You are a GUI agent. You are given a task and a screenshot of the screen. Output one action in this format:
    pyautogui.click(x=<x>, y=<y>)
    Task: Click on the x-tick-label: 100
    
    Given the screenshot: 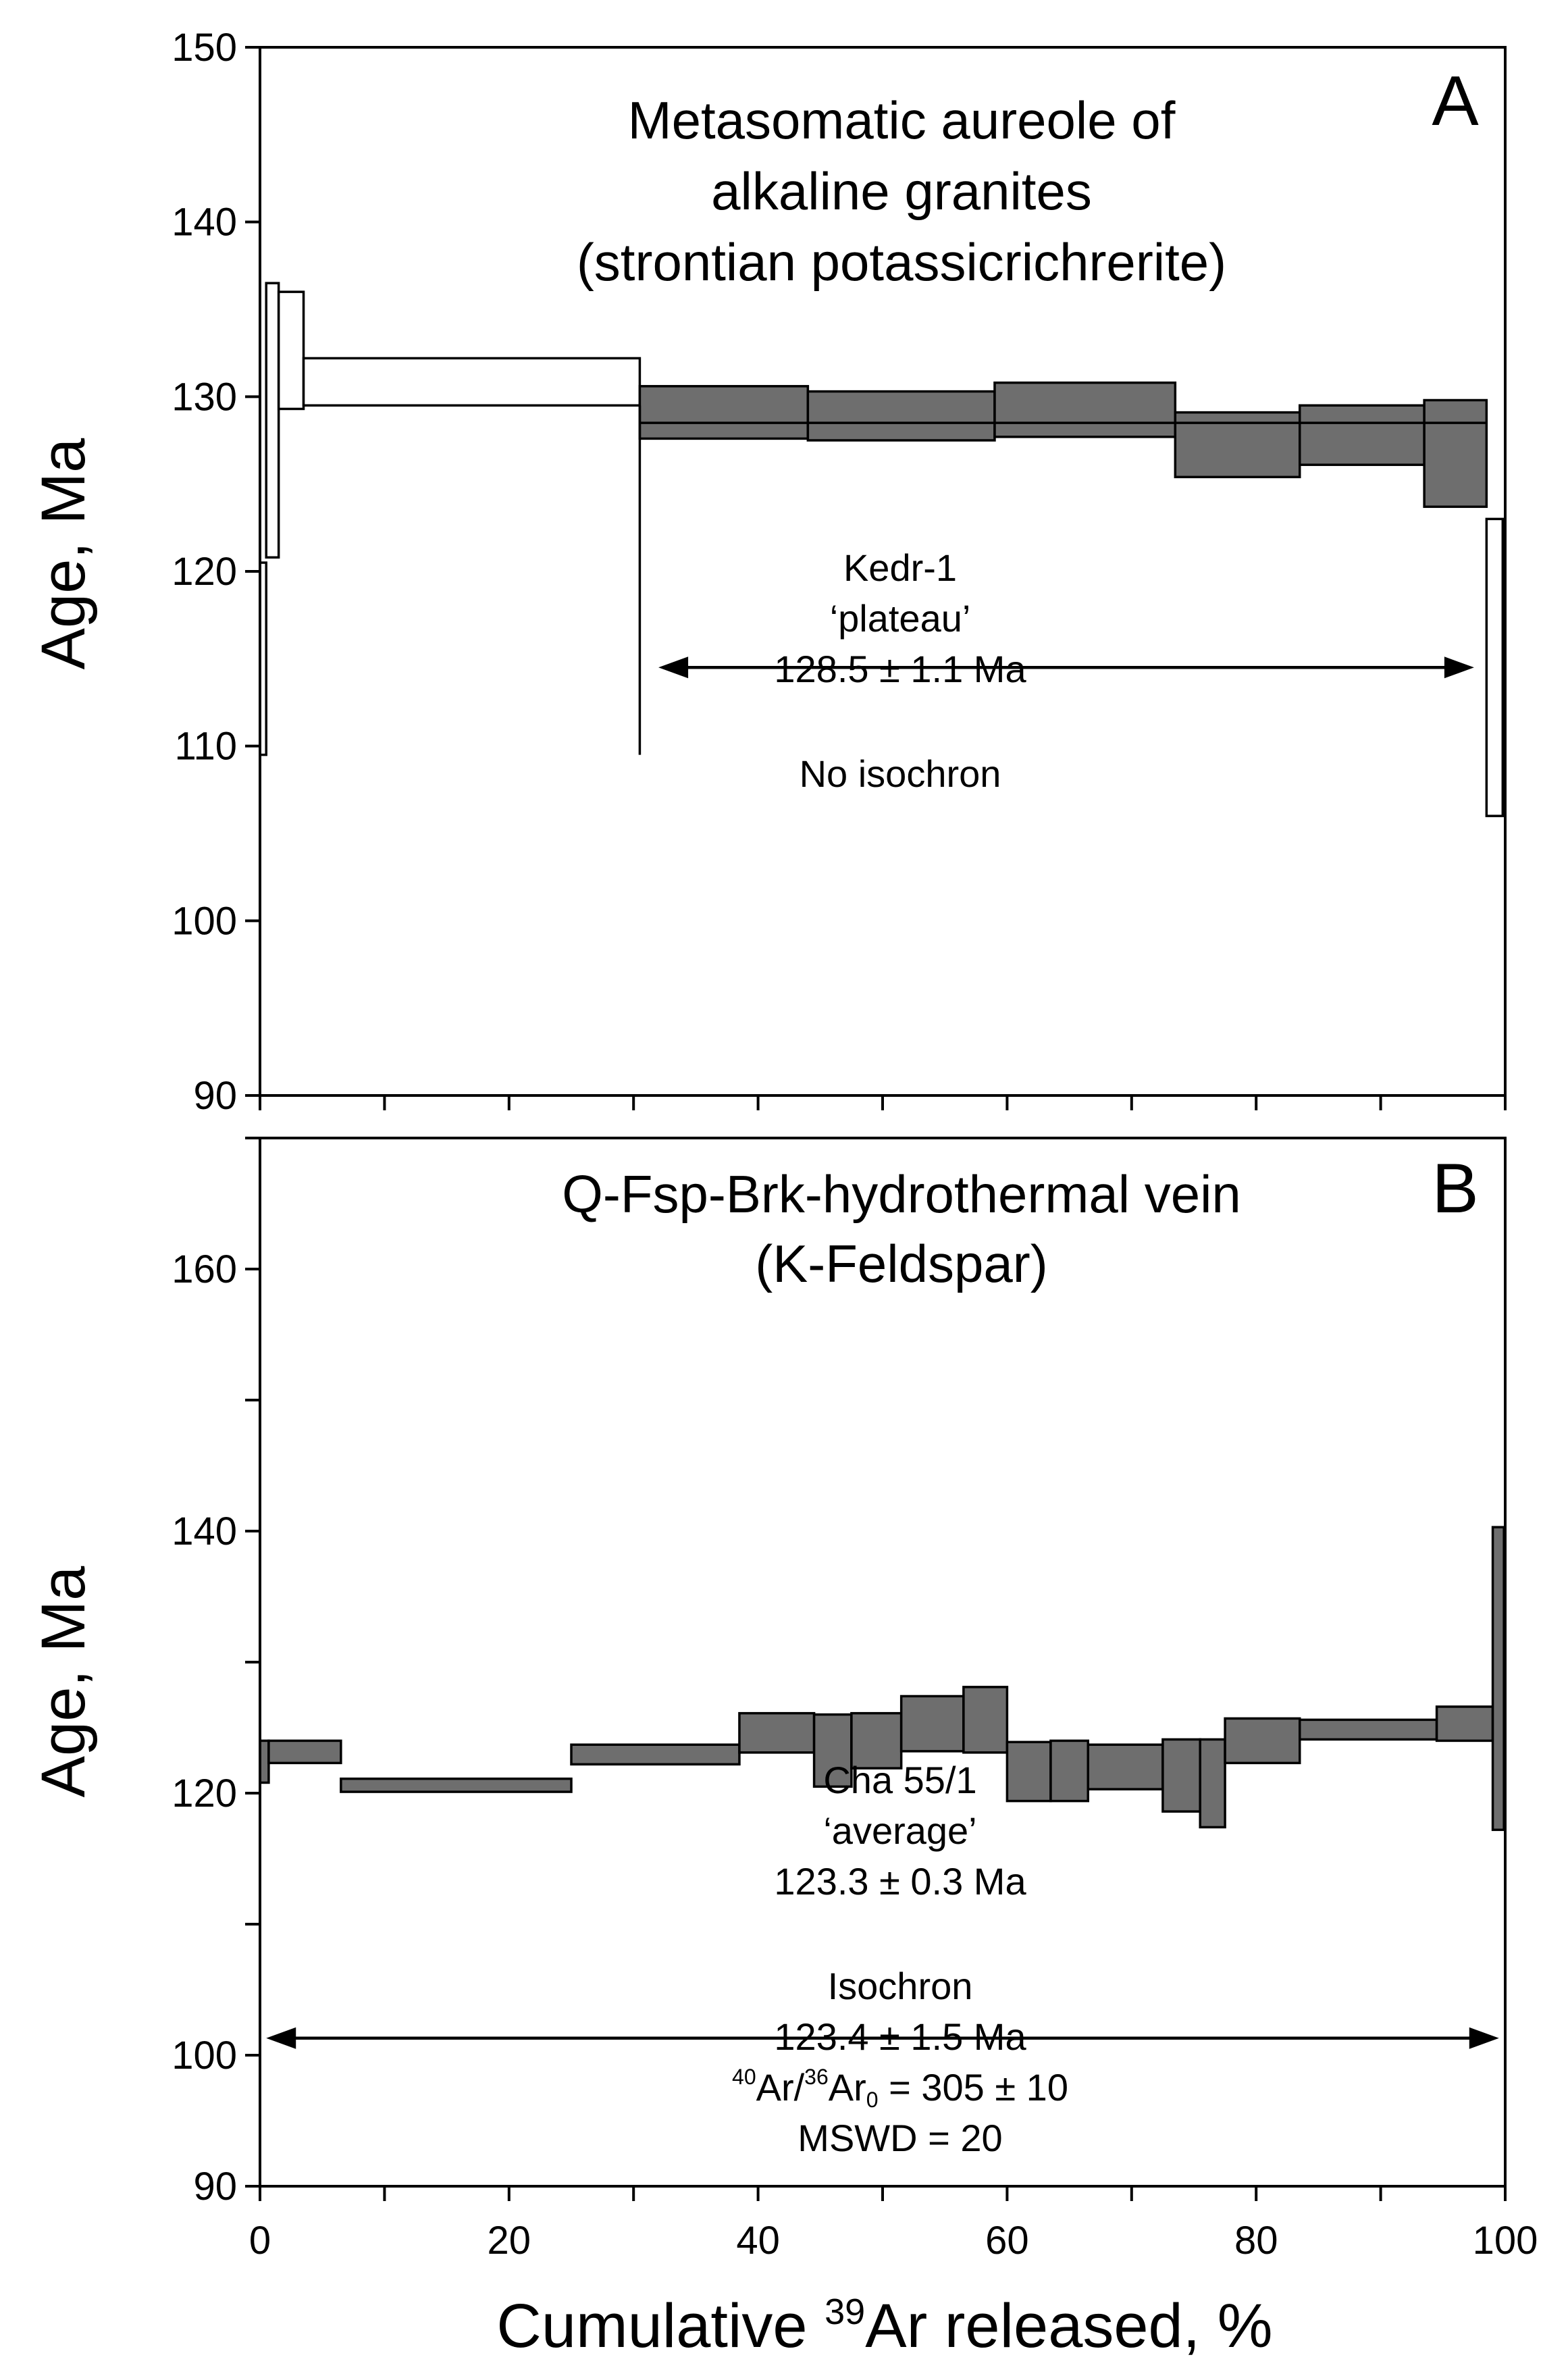 What is the action you would take?
    pyautogui.click(x=1505, y=2241)
    